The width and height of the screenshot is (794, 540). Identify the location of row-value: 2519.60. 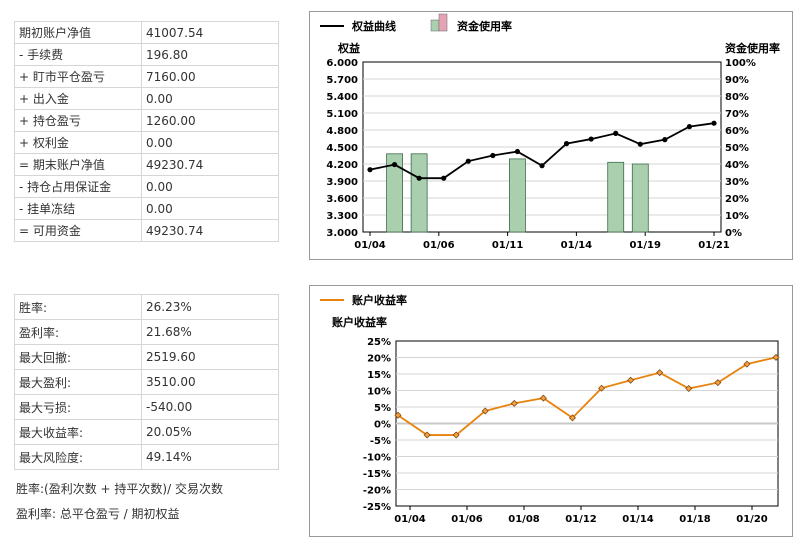
(210, 357).